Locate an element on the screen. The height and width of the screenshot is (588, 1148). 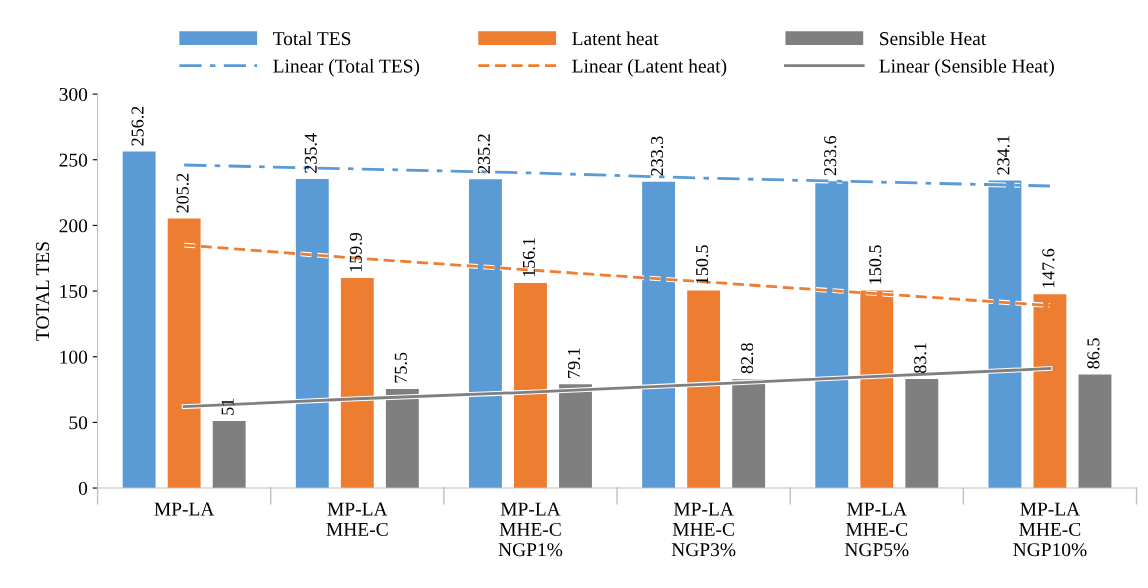
y-tick-label: 150 is located at coordinates (74, 291).